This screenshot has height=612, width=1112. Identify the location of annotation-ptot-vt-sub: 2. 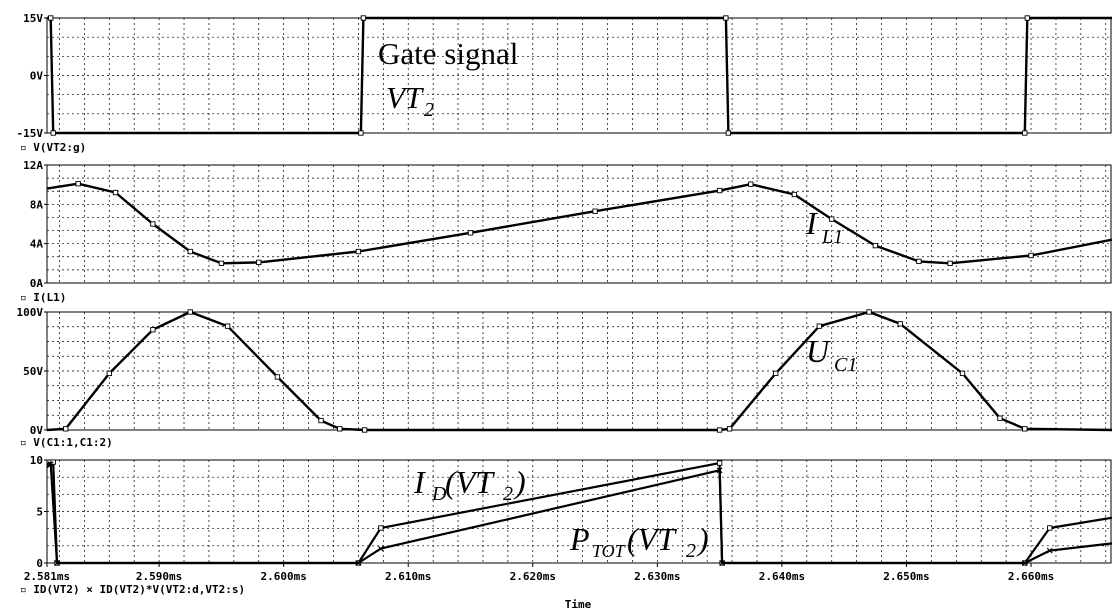
(691, 551).